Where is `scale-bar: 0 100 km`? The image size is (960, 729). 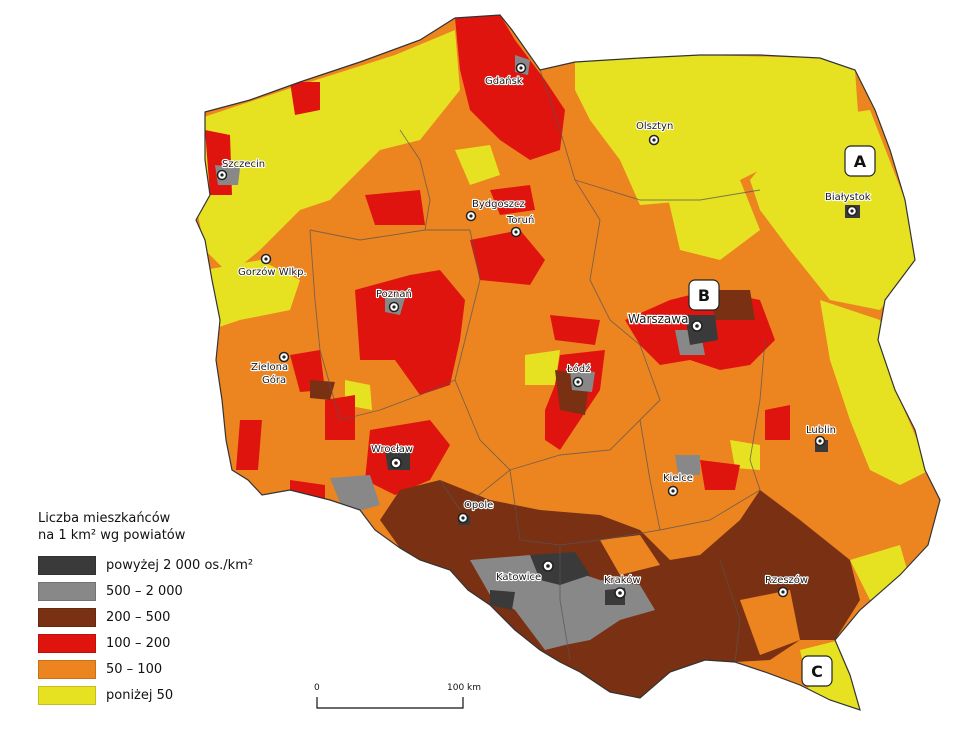
scale-bar: 0 100 km is located at coordinates (397, 696).